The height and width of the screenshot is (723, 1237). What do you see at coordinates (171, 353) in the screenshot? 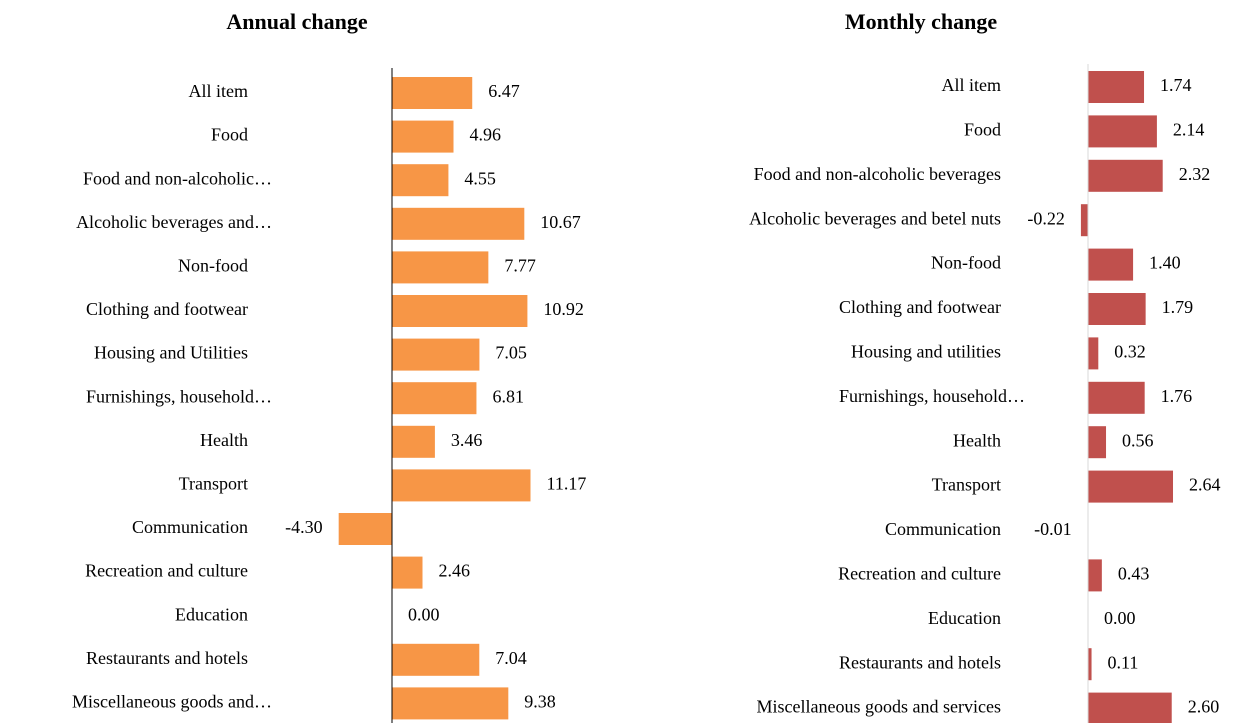
I see `category-label: Housing and Utilities` at bounding box center [171, 353].